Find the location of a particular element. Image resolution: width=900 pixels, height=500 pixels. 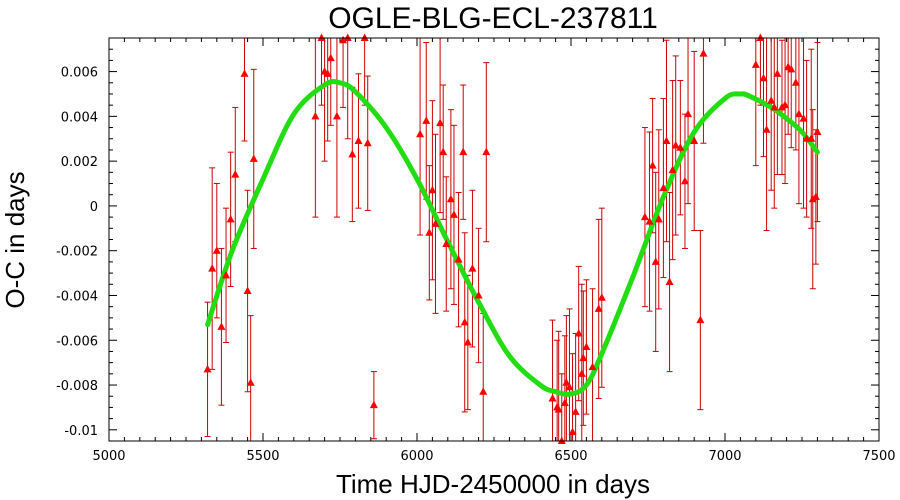

x-tick-label: 7000 is located at coordinates (724, 456).